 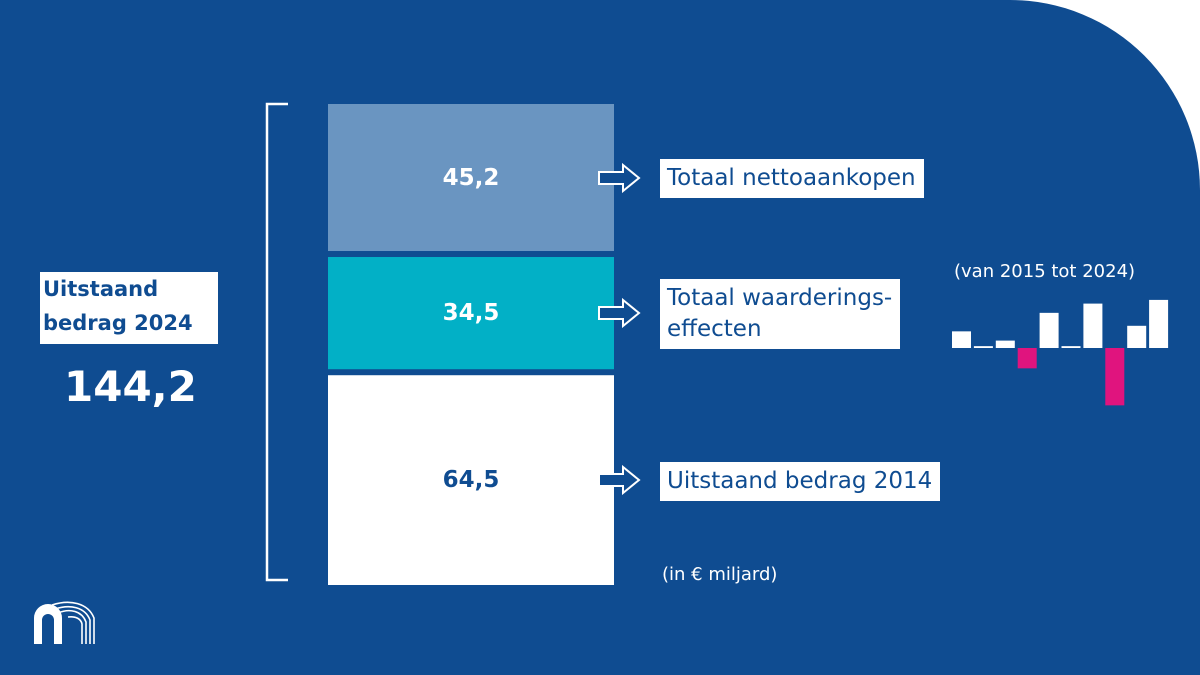 What do you see at coordinates (961, 339) in the screenshot?
I see `mini-bar-2015` at bounding box center [961, 339].